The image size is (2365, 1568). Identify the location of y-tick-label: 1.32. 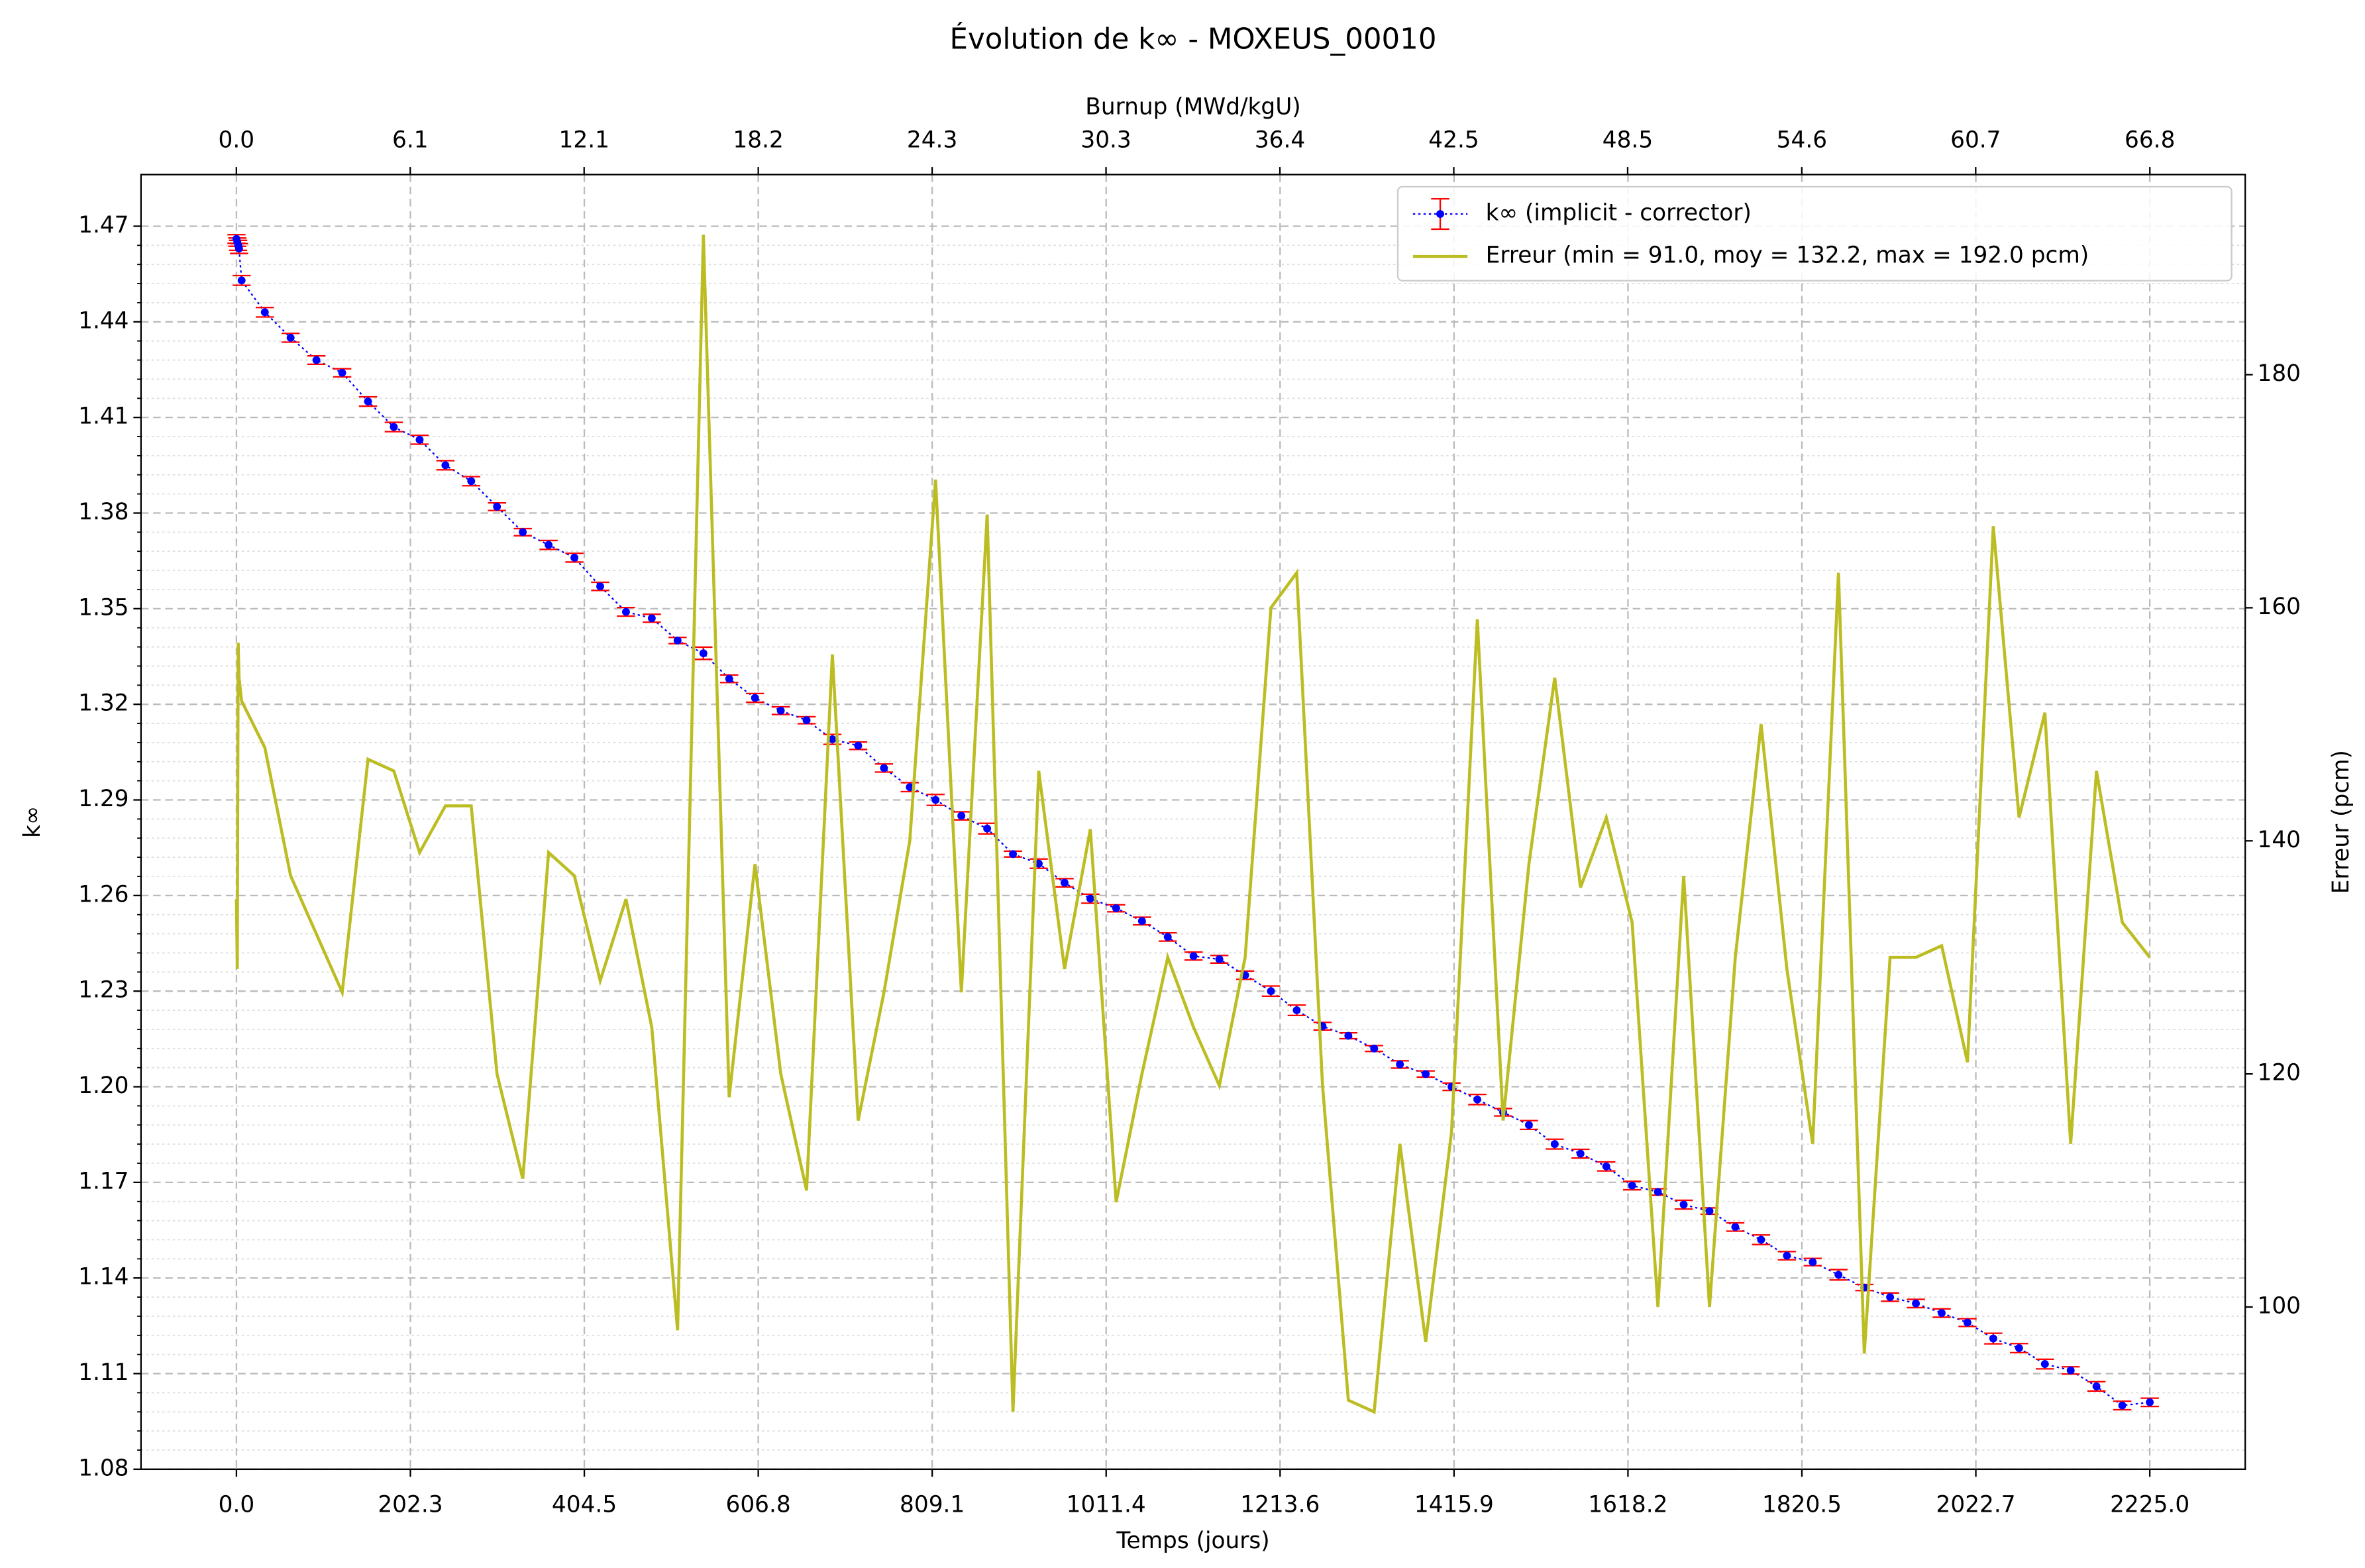
(103, 703).